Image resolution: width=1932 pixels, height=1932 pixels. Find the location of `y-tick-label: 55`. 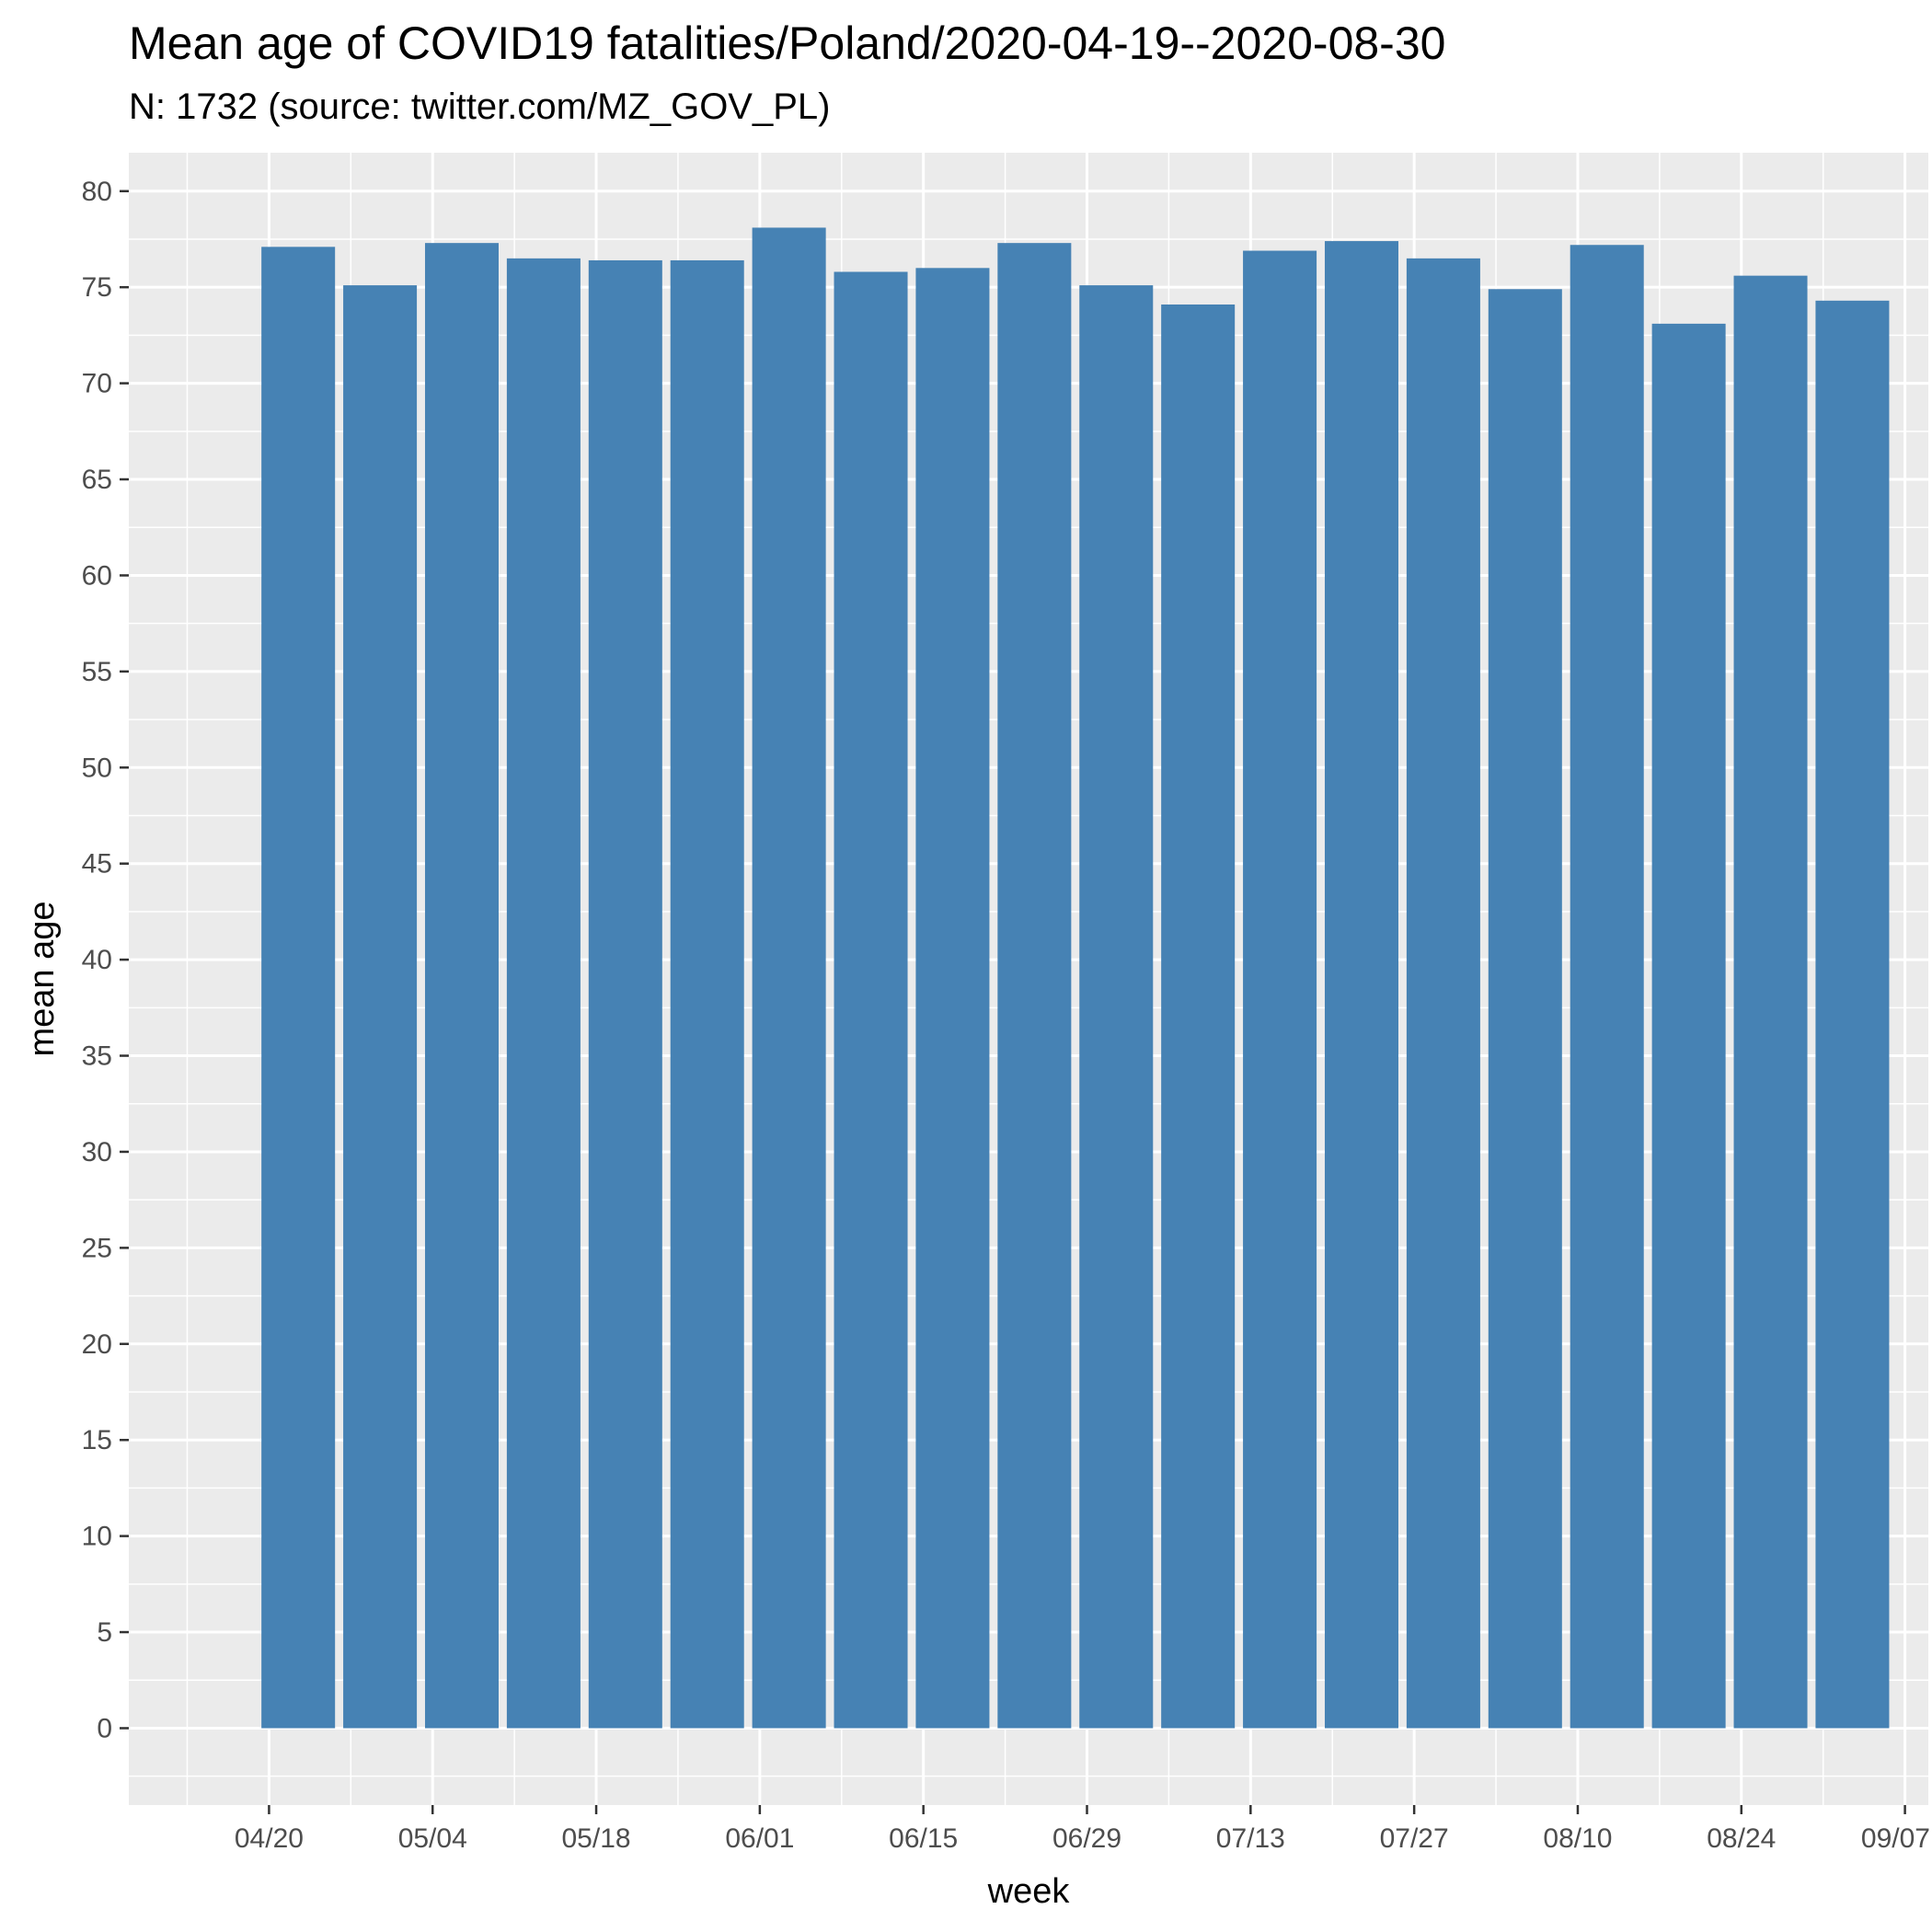

y-tick-label: 55 is located at coordinates (97, 672).